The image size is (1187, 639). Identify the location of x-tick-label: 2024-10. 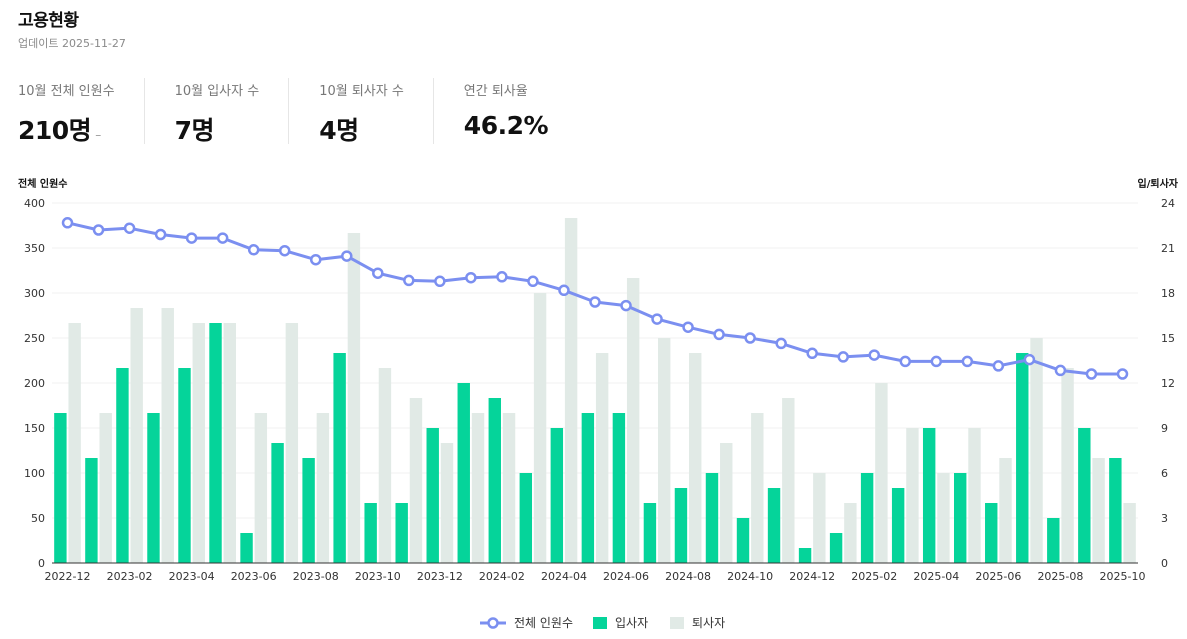
(750, 576).